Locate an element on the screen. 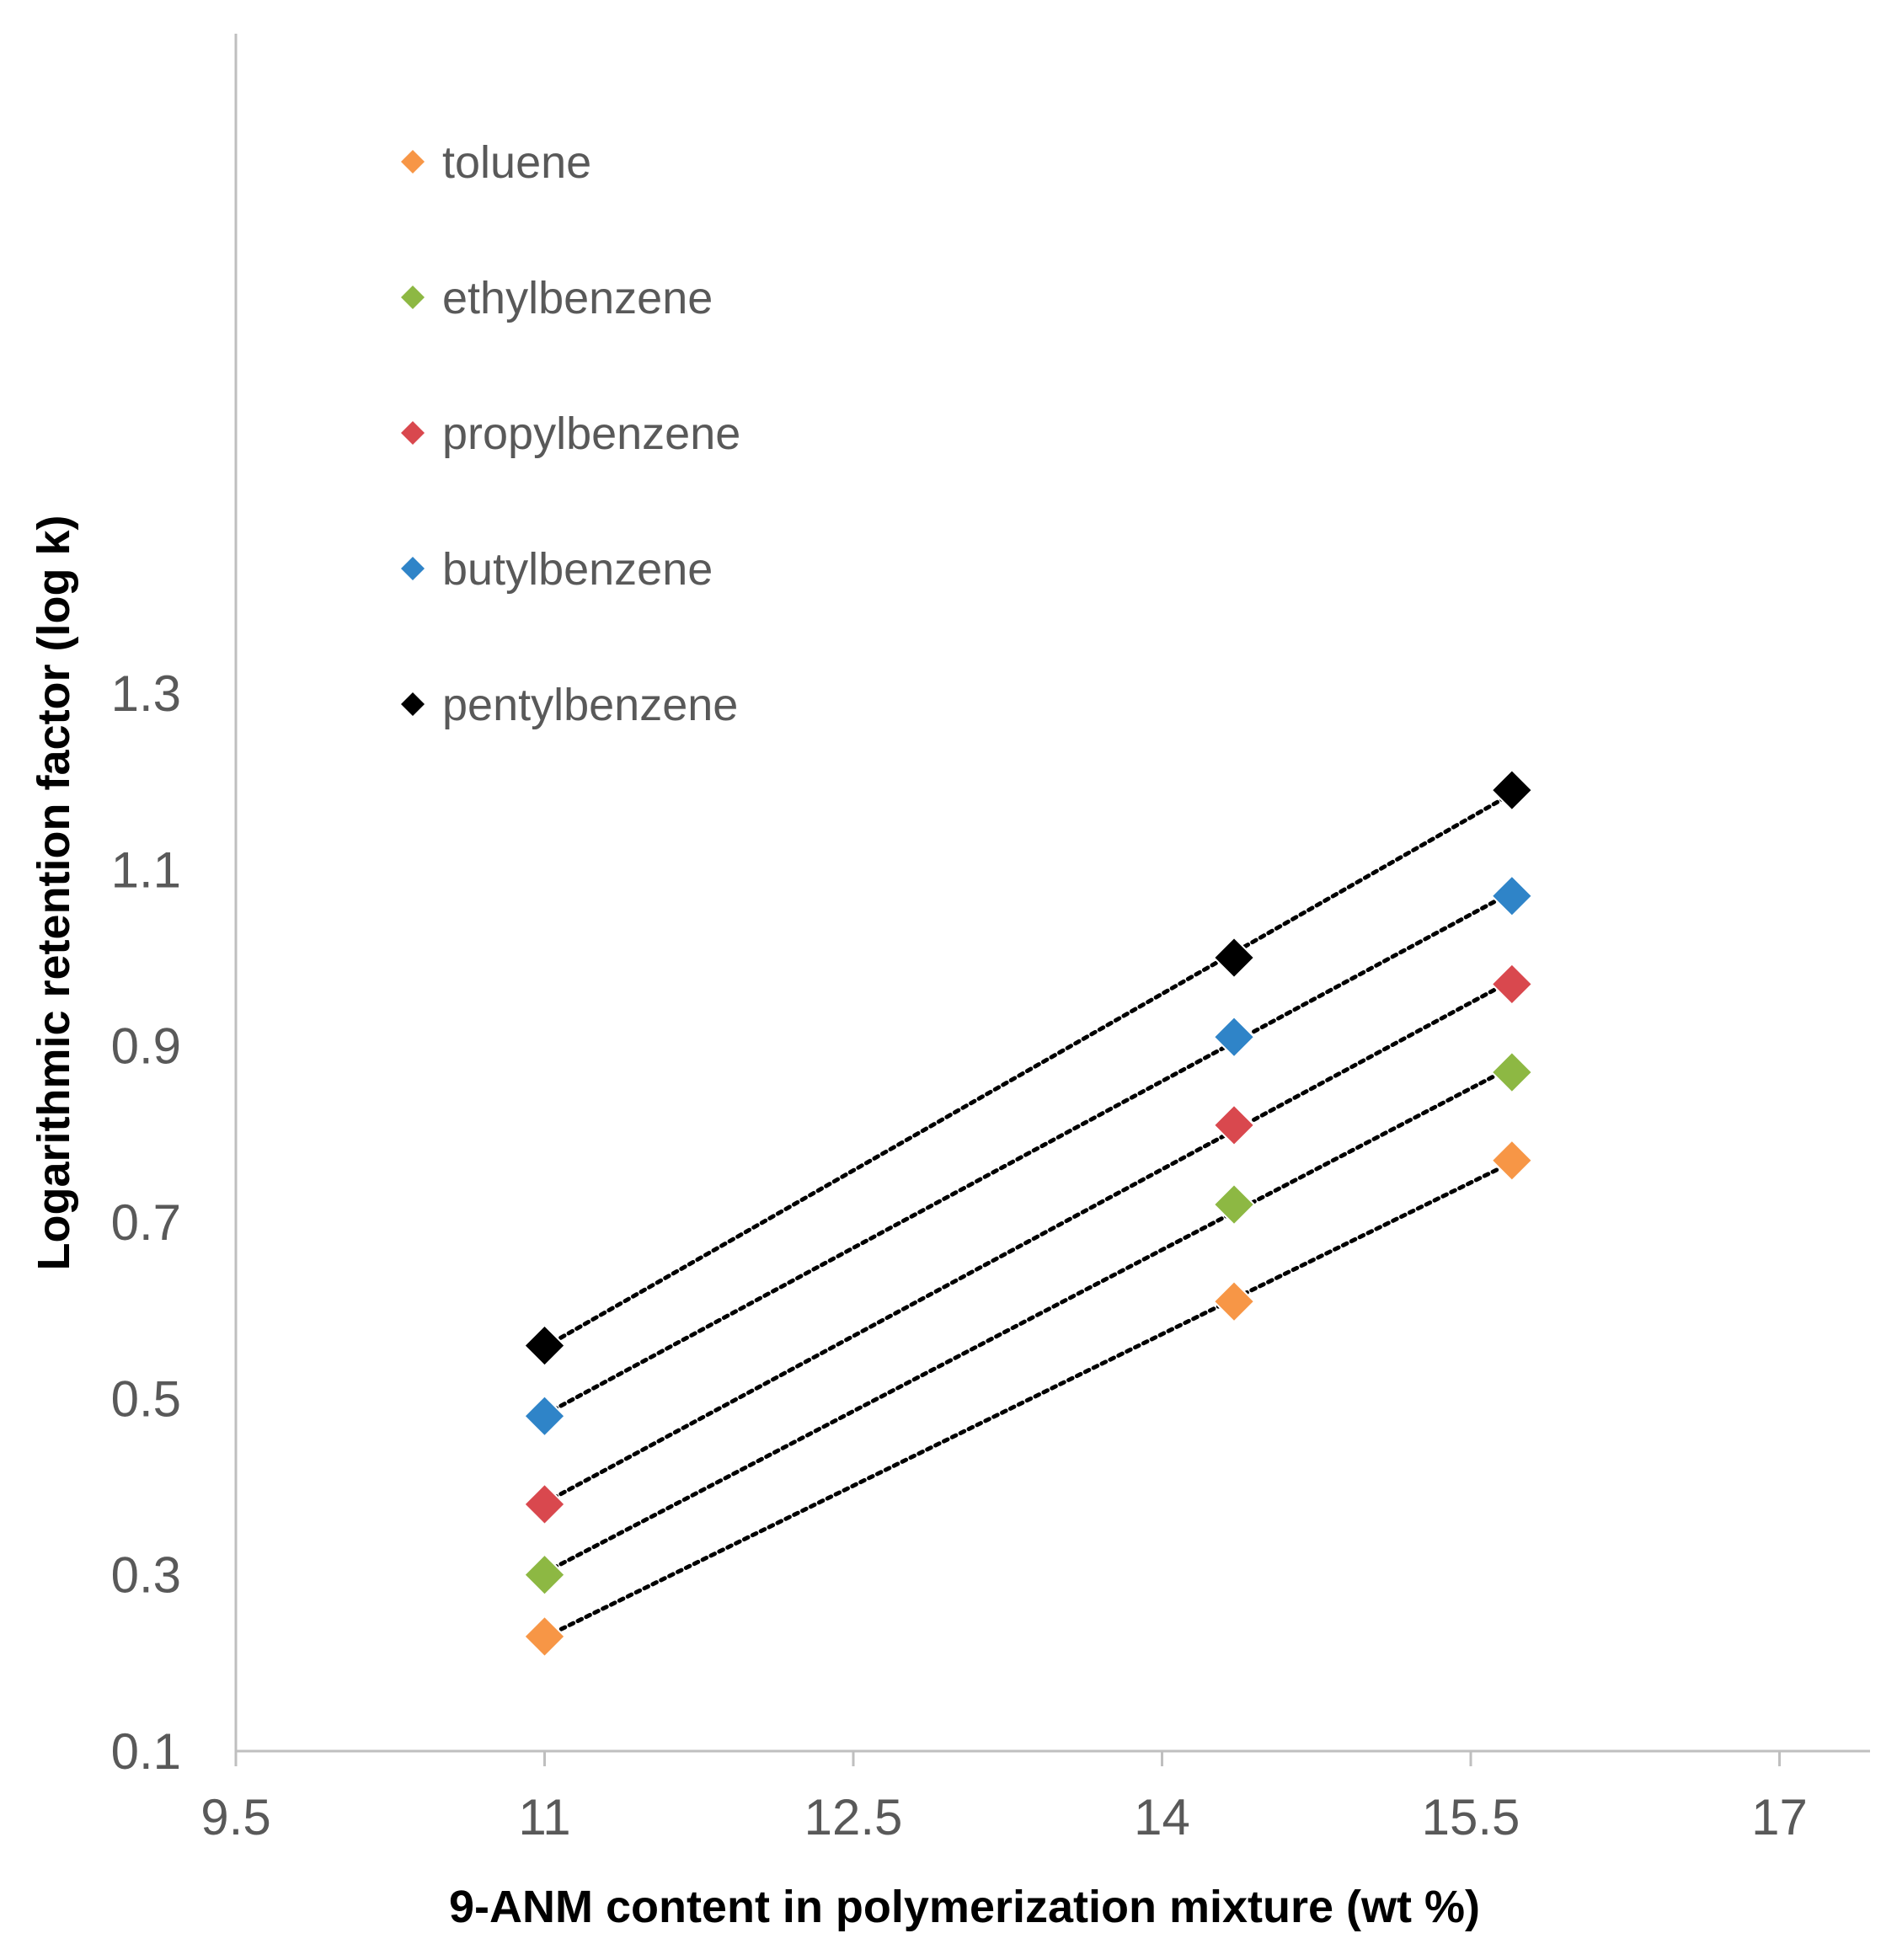 The image size is (1897, 1960). trendline-propylbenzene is located at coordinates (1028, 1241).